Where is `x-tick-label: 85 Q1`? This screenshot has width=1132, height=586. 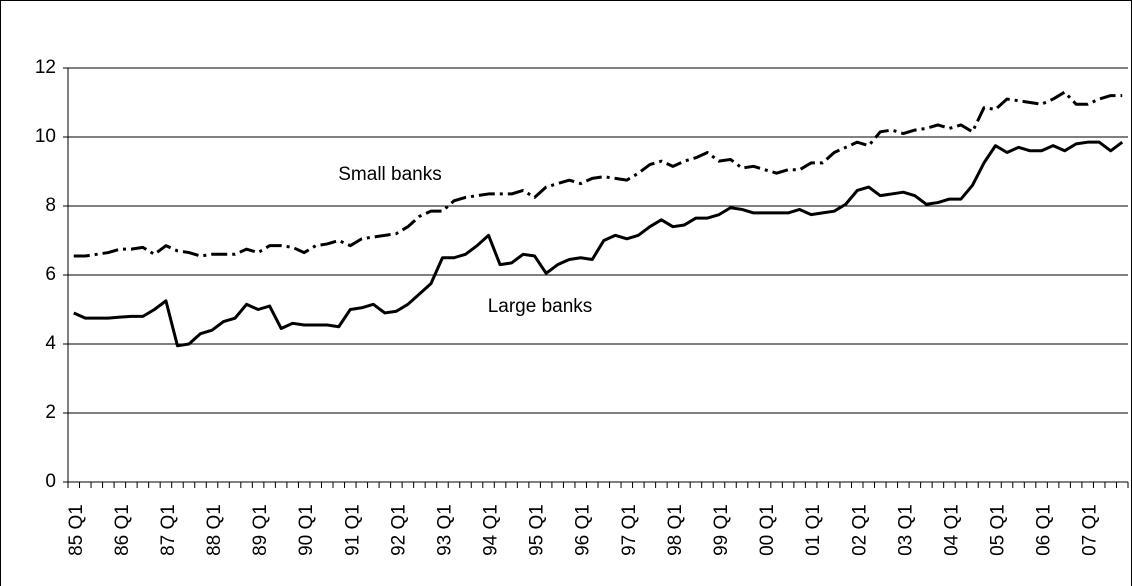
x-tick-label: 85 Q1 is located at coordinates (76, 530).